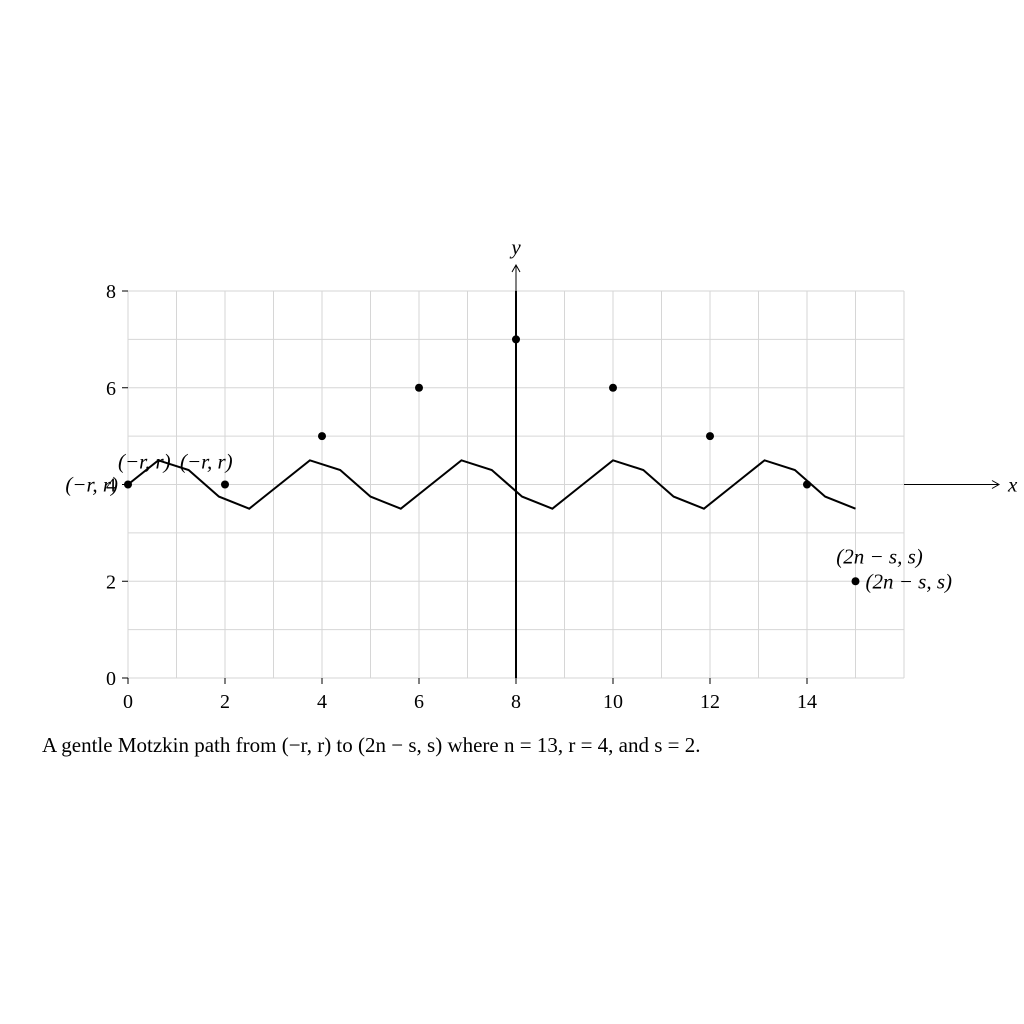  What do you see at coordinates (516, 268) in the screenshot?
I see `y-axis-arrowhead` at bounding box center [516, 268].